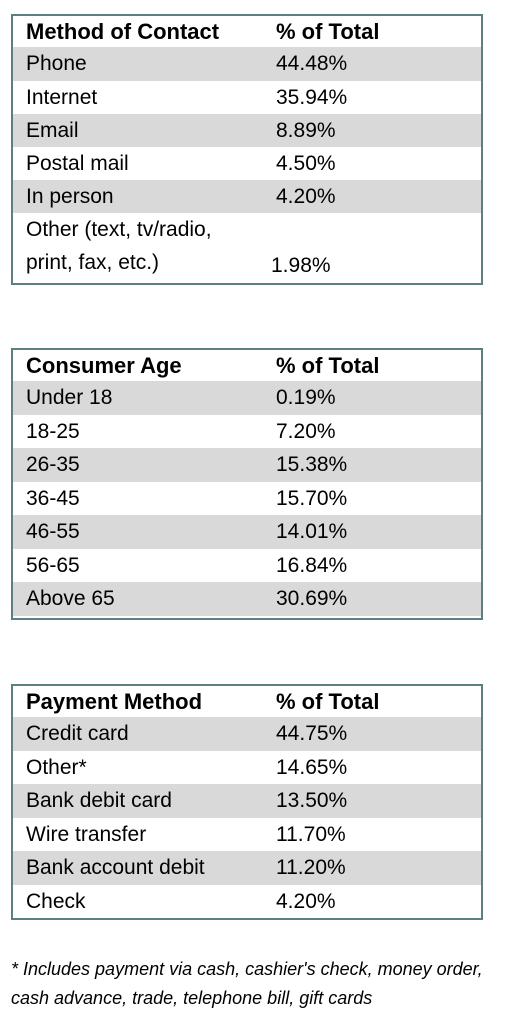  I want to click on cell-value: 7.20%, so click(306, 431).